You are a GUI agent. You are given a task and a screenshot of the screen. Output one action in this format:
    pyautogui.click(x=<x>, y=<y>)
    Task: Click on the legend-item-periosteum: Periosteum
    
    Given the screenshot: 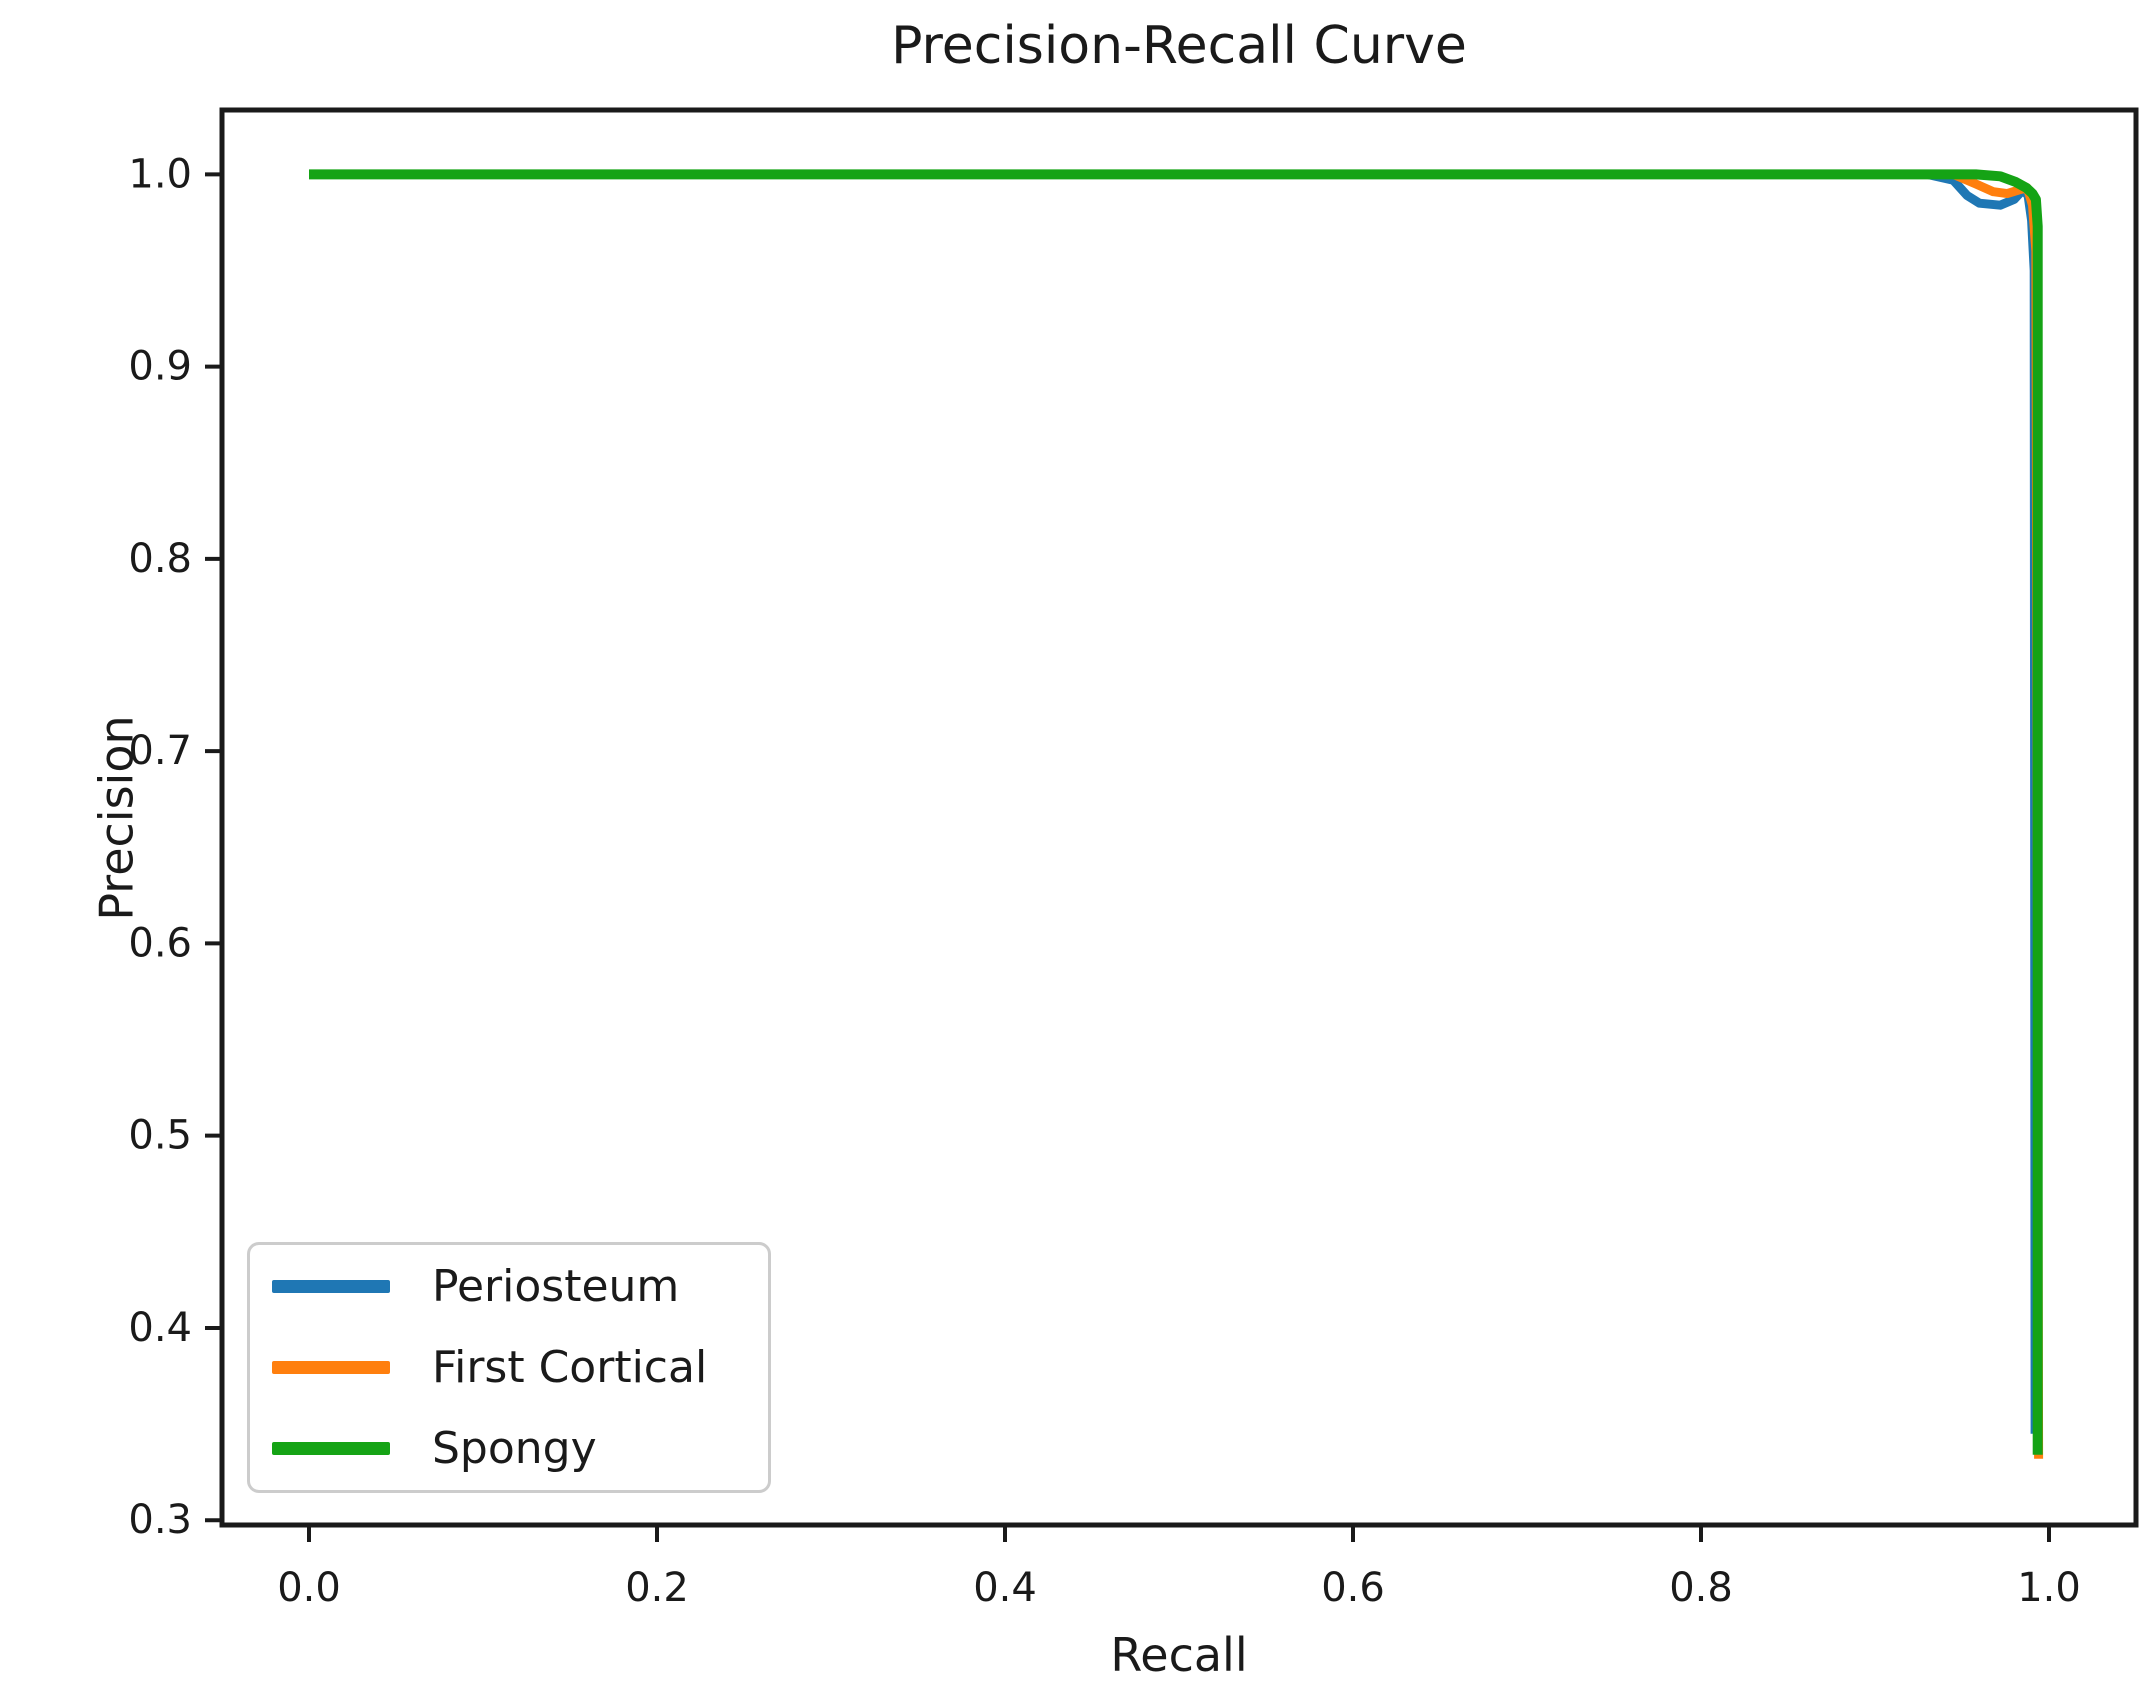 What is the action you would take?
    pyautogui.click(x=520, y=1286)
    